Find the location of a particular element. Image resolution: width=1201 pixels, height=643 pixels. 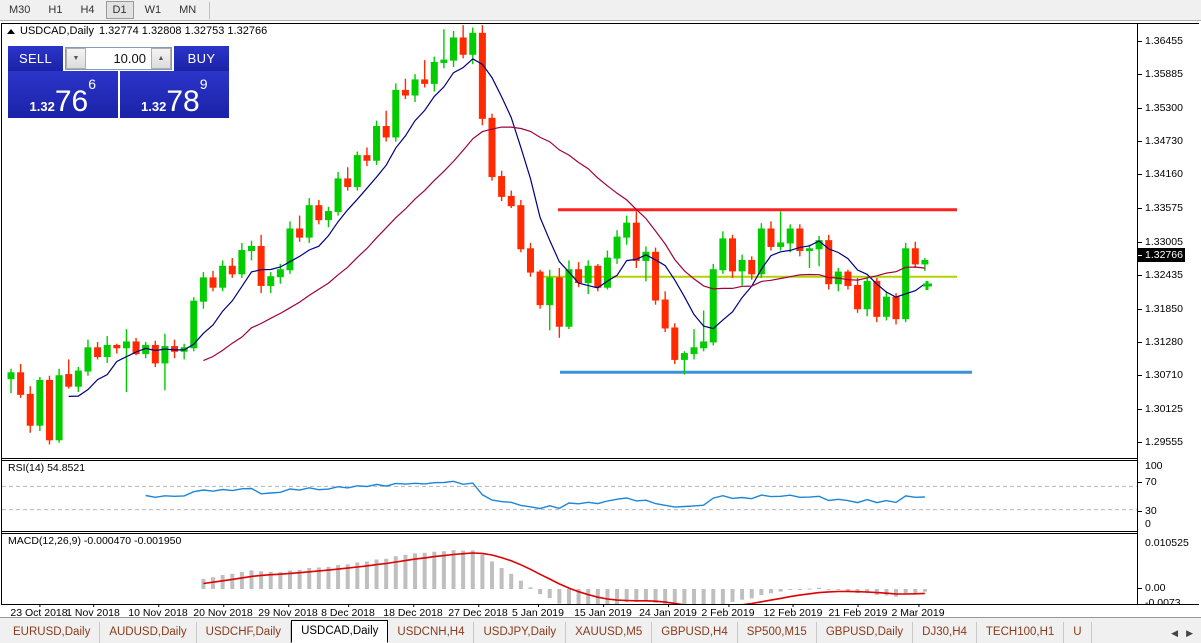

ask-price-fraction: 9 is located at coordinates (203, 84).